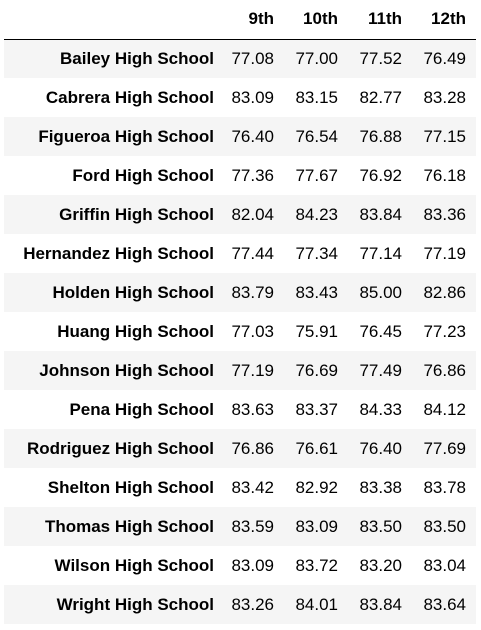 This screenshot has width=481, height=630. Describe the element at coordinates (133, 292) in the screenshot. I see `row-label-school: Holden High School` at that location.